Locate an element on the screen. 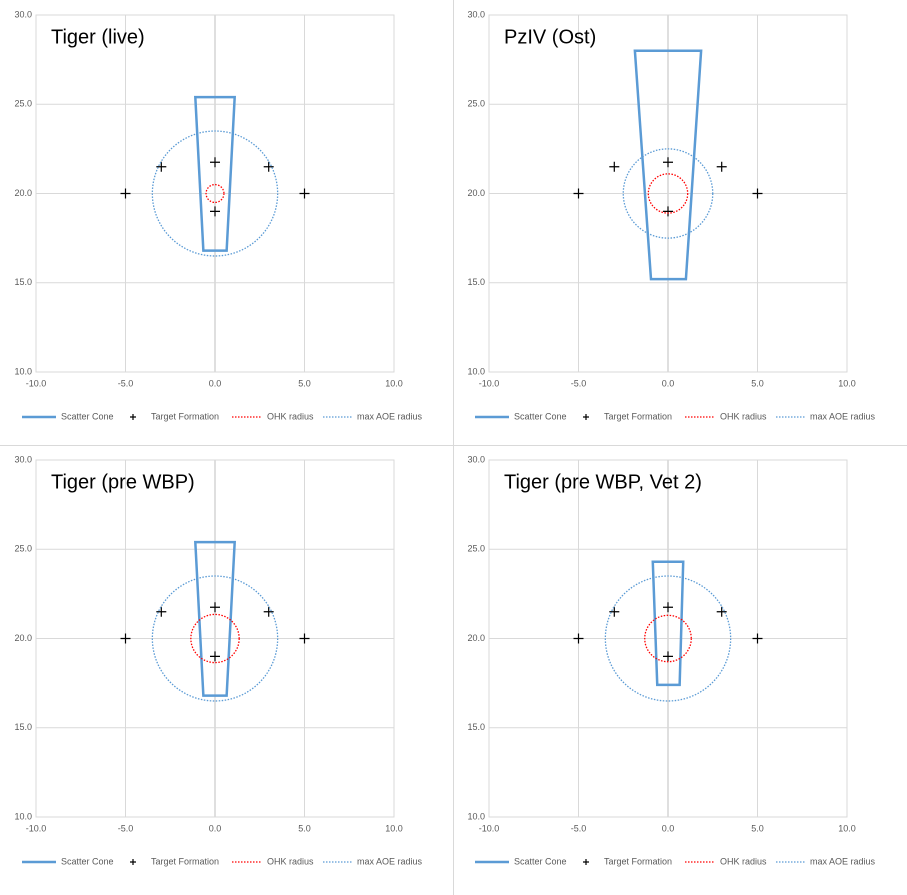  chart-title: PzIV (Ost) is located at coordinates (550, 37).